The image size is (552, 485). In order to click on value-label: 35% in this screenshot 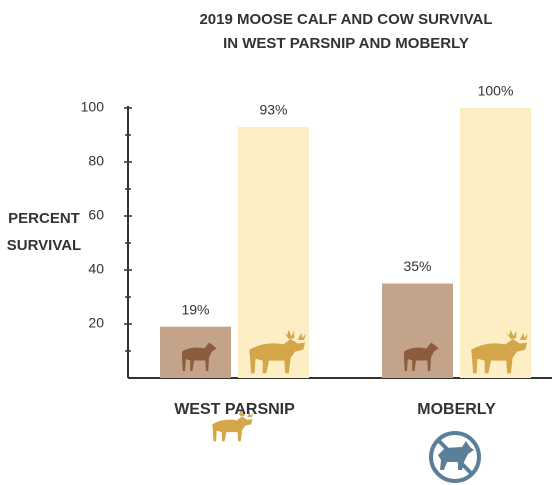, I will do `click(417, 266)`.